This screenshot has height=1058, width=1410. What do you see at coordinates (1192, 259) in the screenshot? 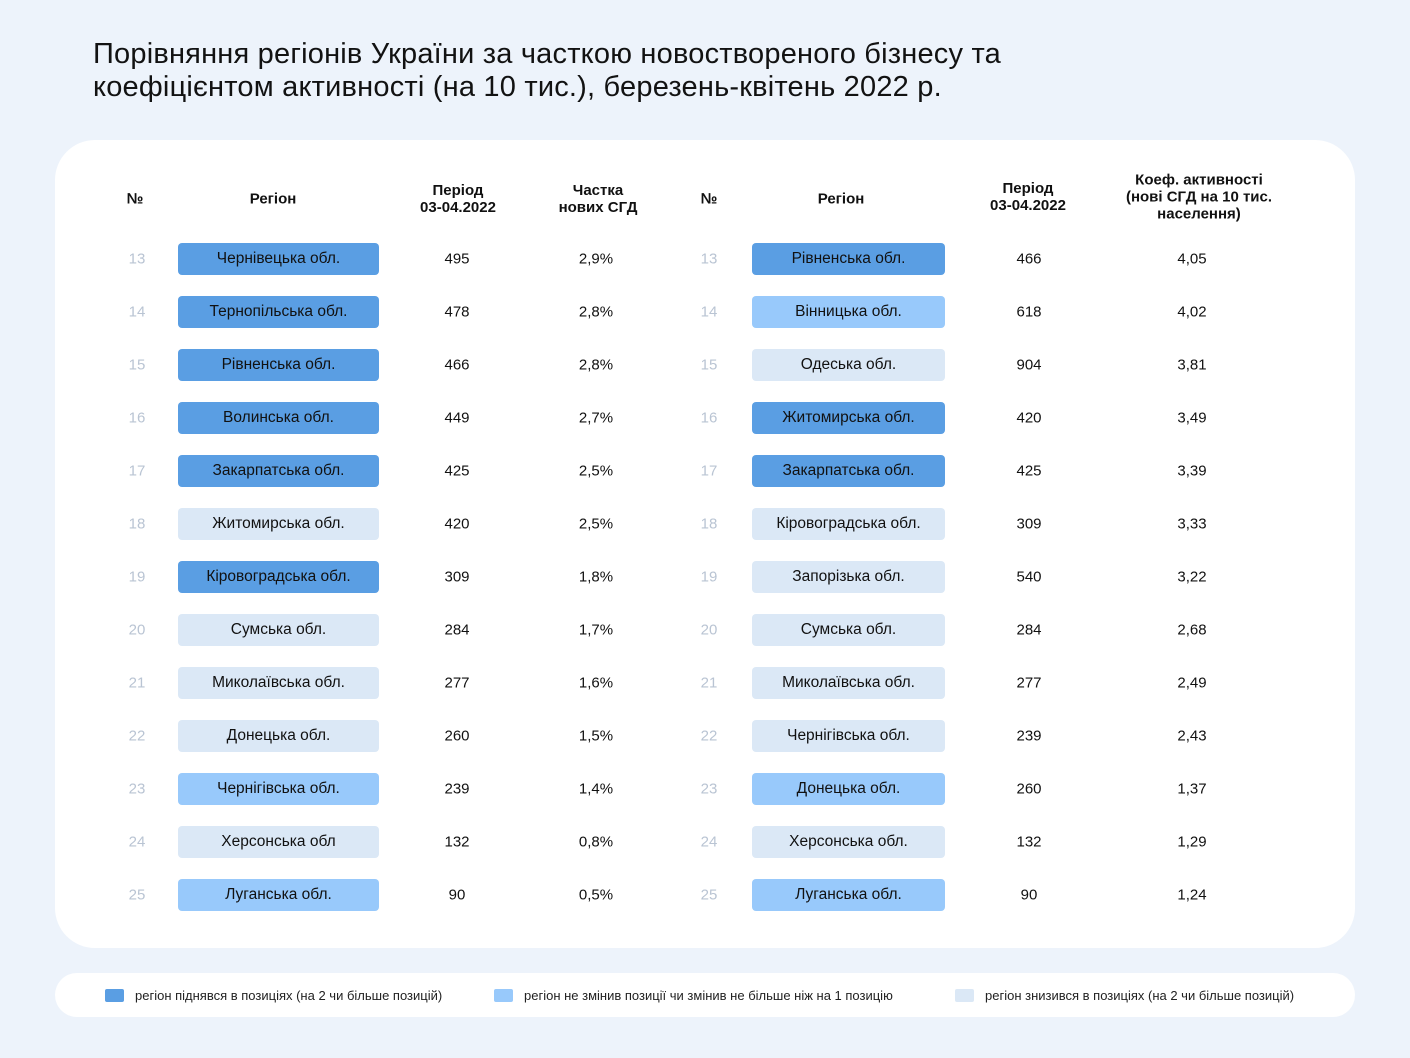
I see `activity-value: 4,05` at bounding box center [1192, 259].